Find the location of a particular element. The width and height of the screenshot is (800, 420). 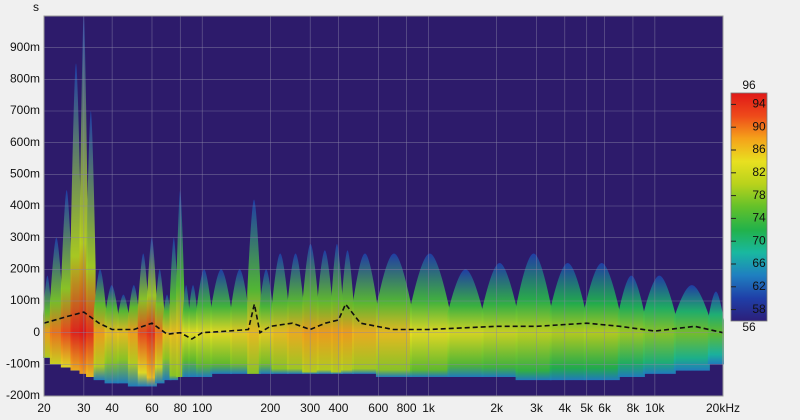

x-tick-label: 600 is located at coordinates (378, 408).